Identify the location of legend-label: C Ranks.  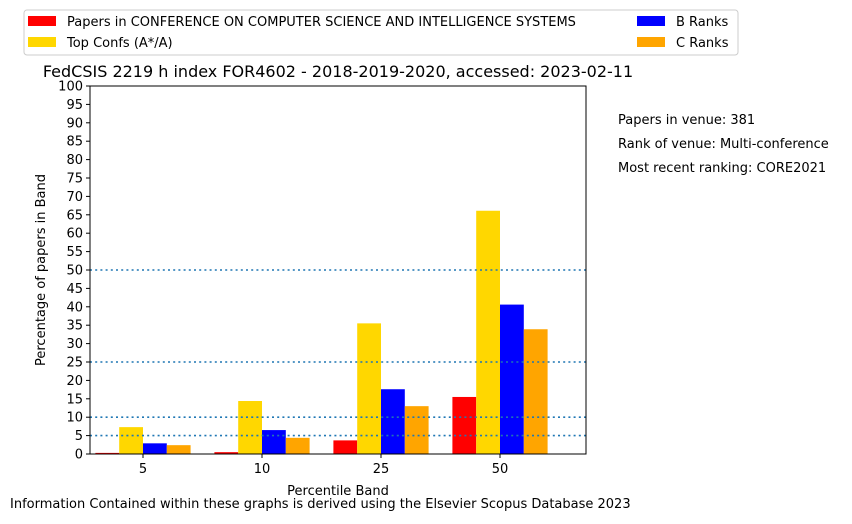
(702, 43).